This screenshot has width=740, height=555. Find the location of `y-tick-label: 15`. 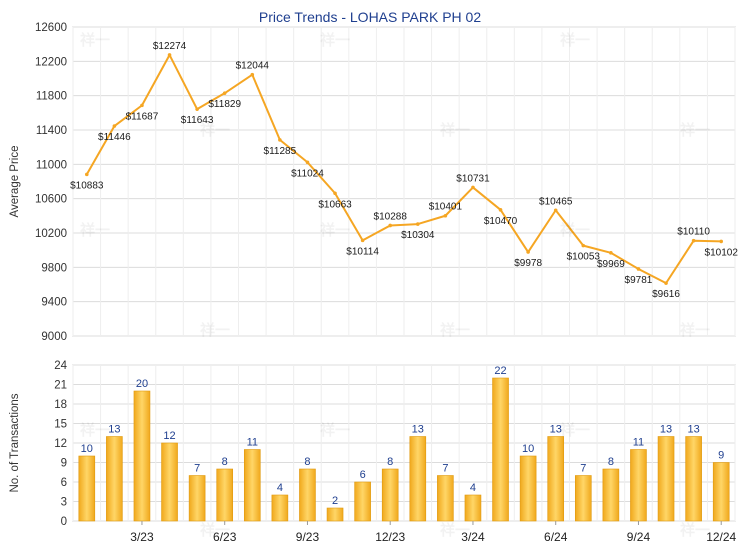

y-tick-label: 15 is located at coordinates (60, 425).